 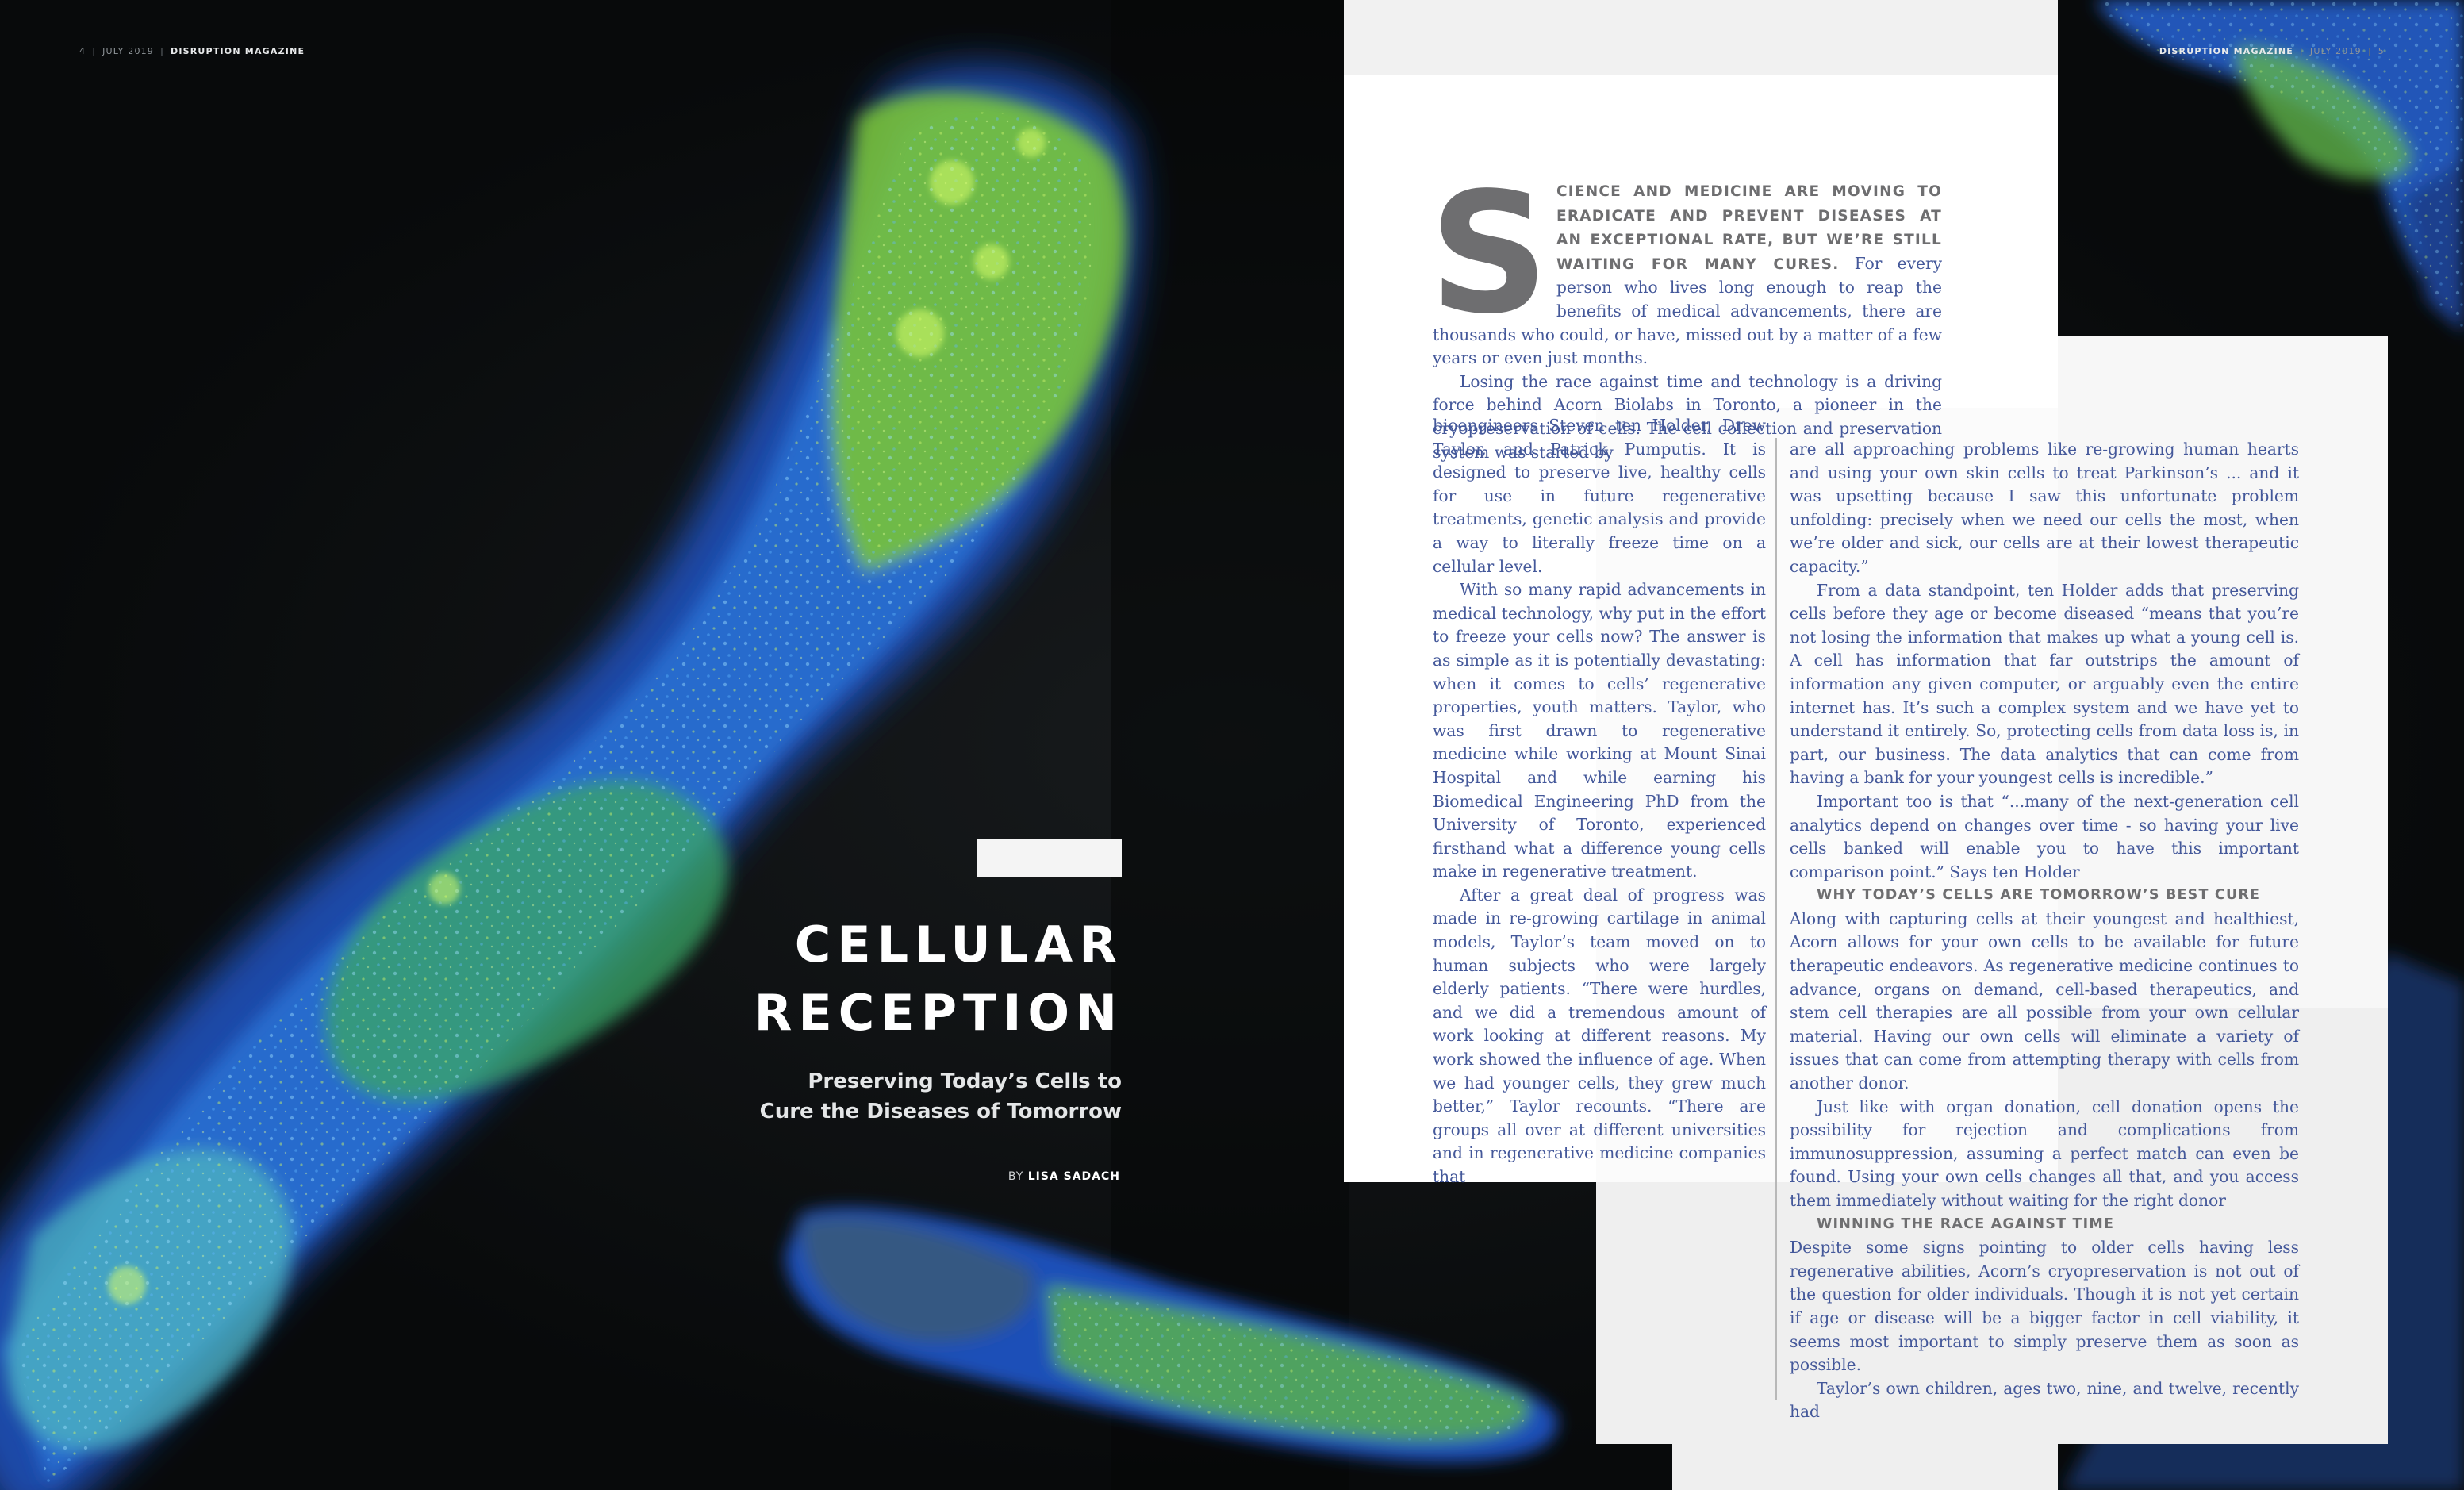 What do you see at coordinates (1073, 1176) in the screenshot?
I see `author-name: LISA SADACH` at bounding box center [1073, 1176].